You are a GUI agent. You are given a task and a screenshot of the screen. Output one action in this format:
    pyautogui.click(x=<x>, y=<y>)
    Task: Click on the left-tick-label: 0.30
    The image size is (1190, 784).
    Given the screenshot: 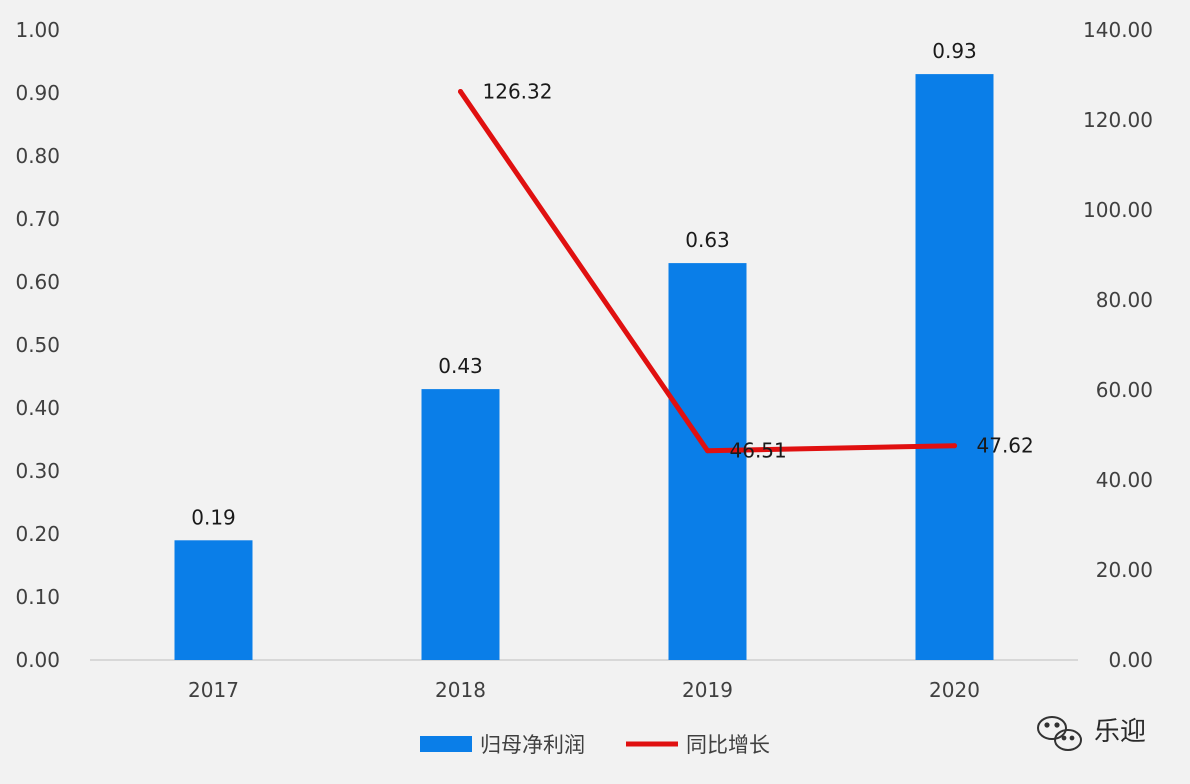 What is the action you would take?
    pyautogui.click(x=37, y=471)
    